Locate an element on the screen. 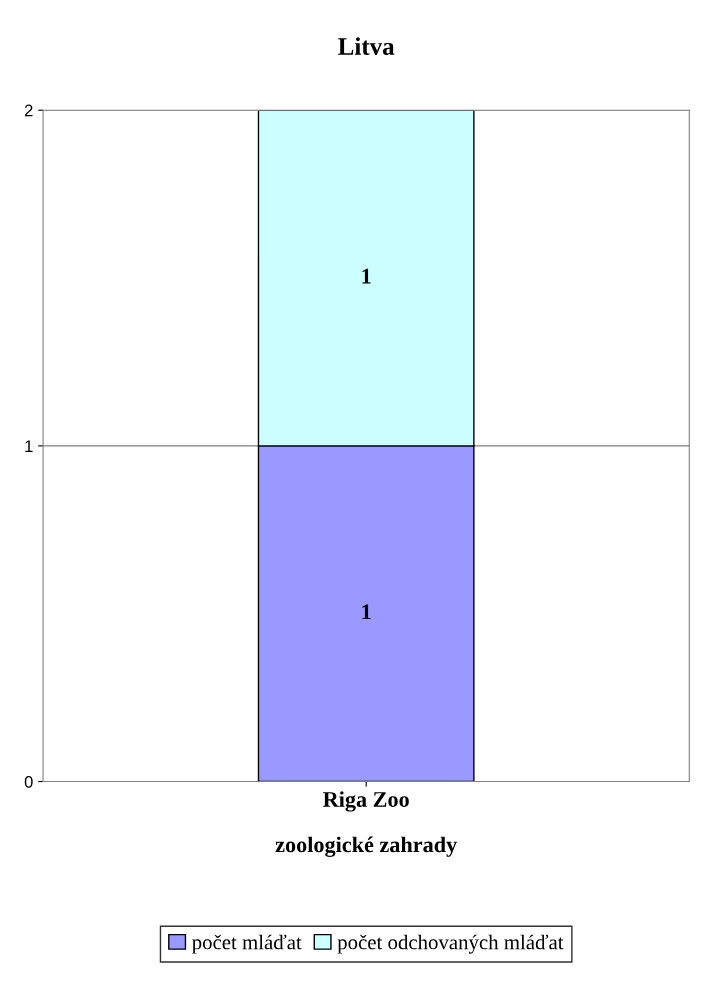  x-tick-label: Riga Zoo is located at coordinates (366, 801).